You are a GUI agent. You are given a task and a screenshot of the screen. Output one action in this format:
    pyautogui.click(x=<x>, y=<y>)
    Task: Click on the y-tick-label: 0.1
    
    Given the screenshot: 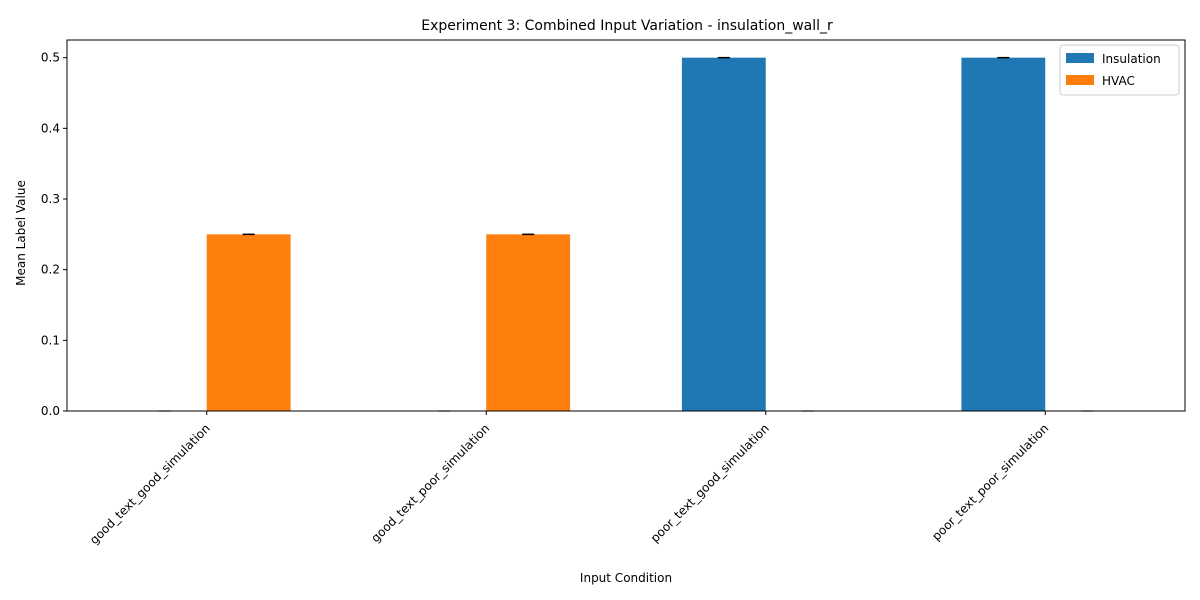 What is the action you would take?
    pyautogui.click(x=50, y=340)
    